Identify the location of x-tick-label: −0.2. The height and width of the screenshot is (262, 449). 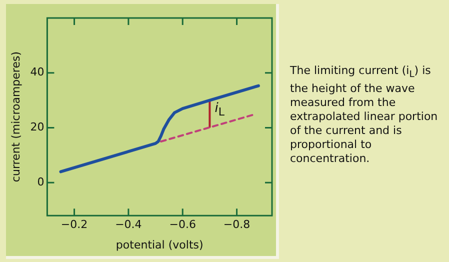
(74, 225).